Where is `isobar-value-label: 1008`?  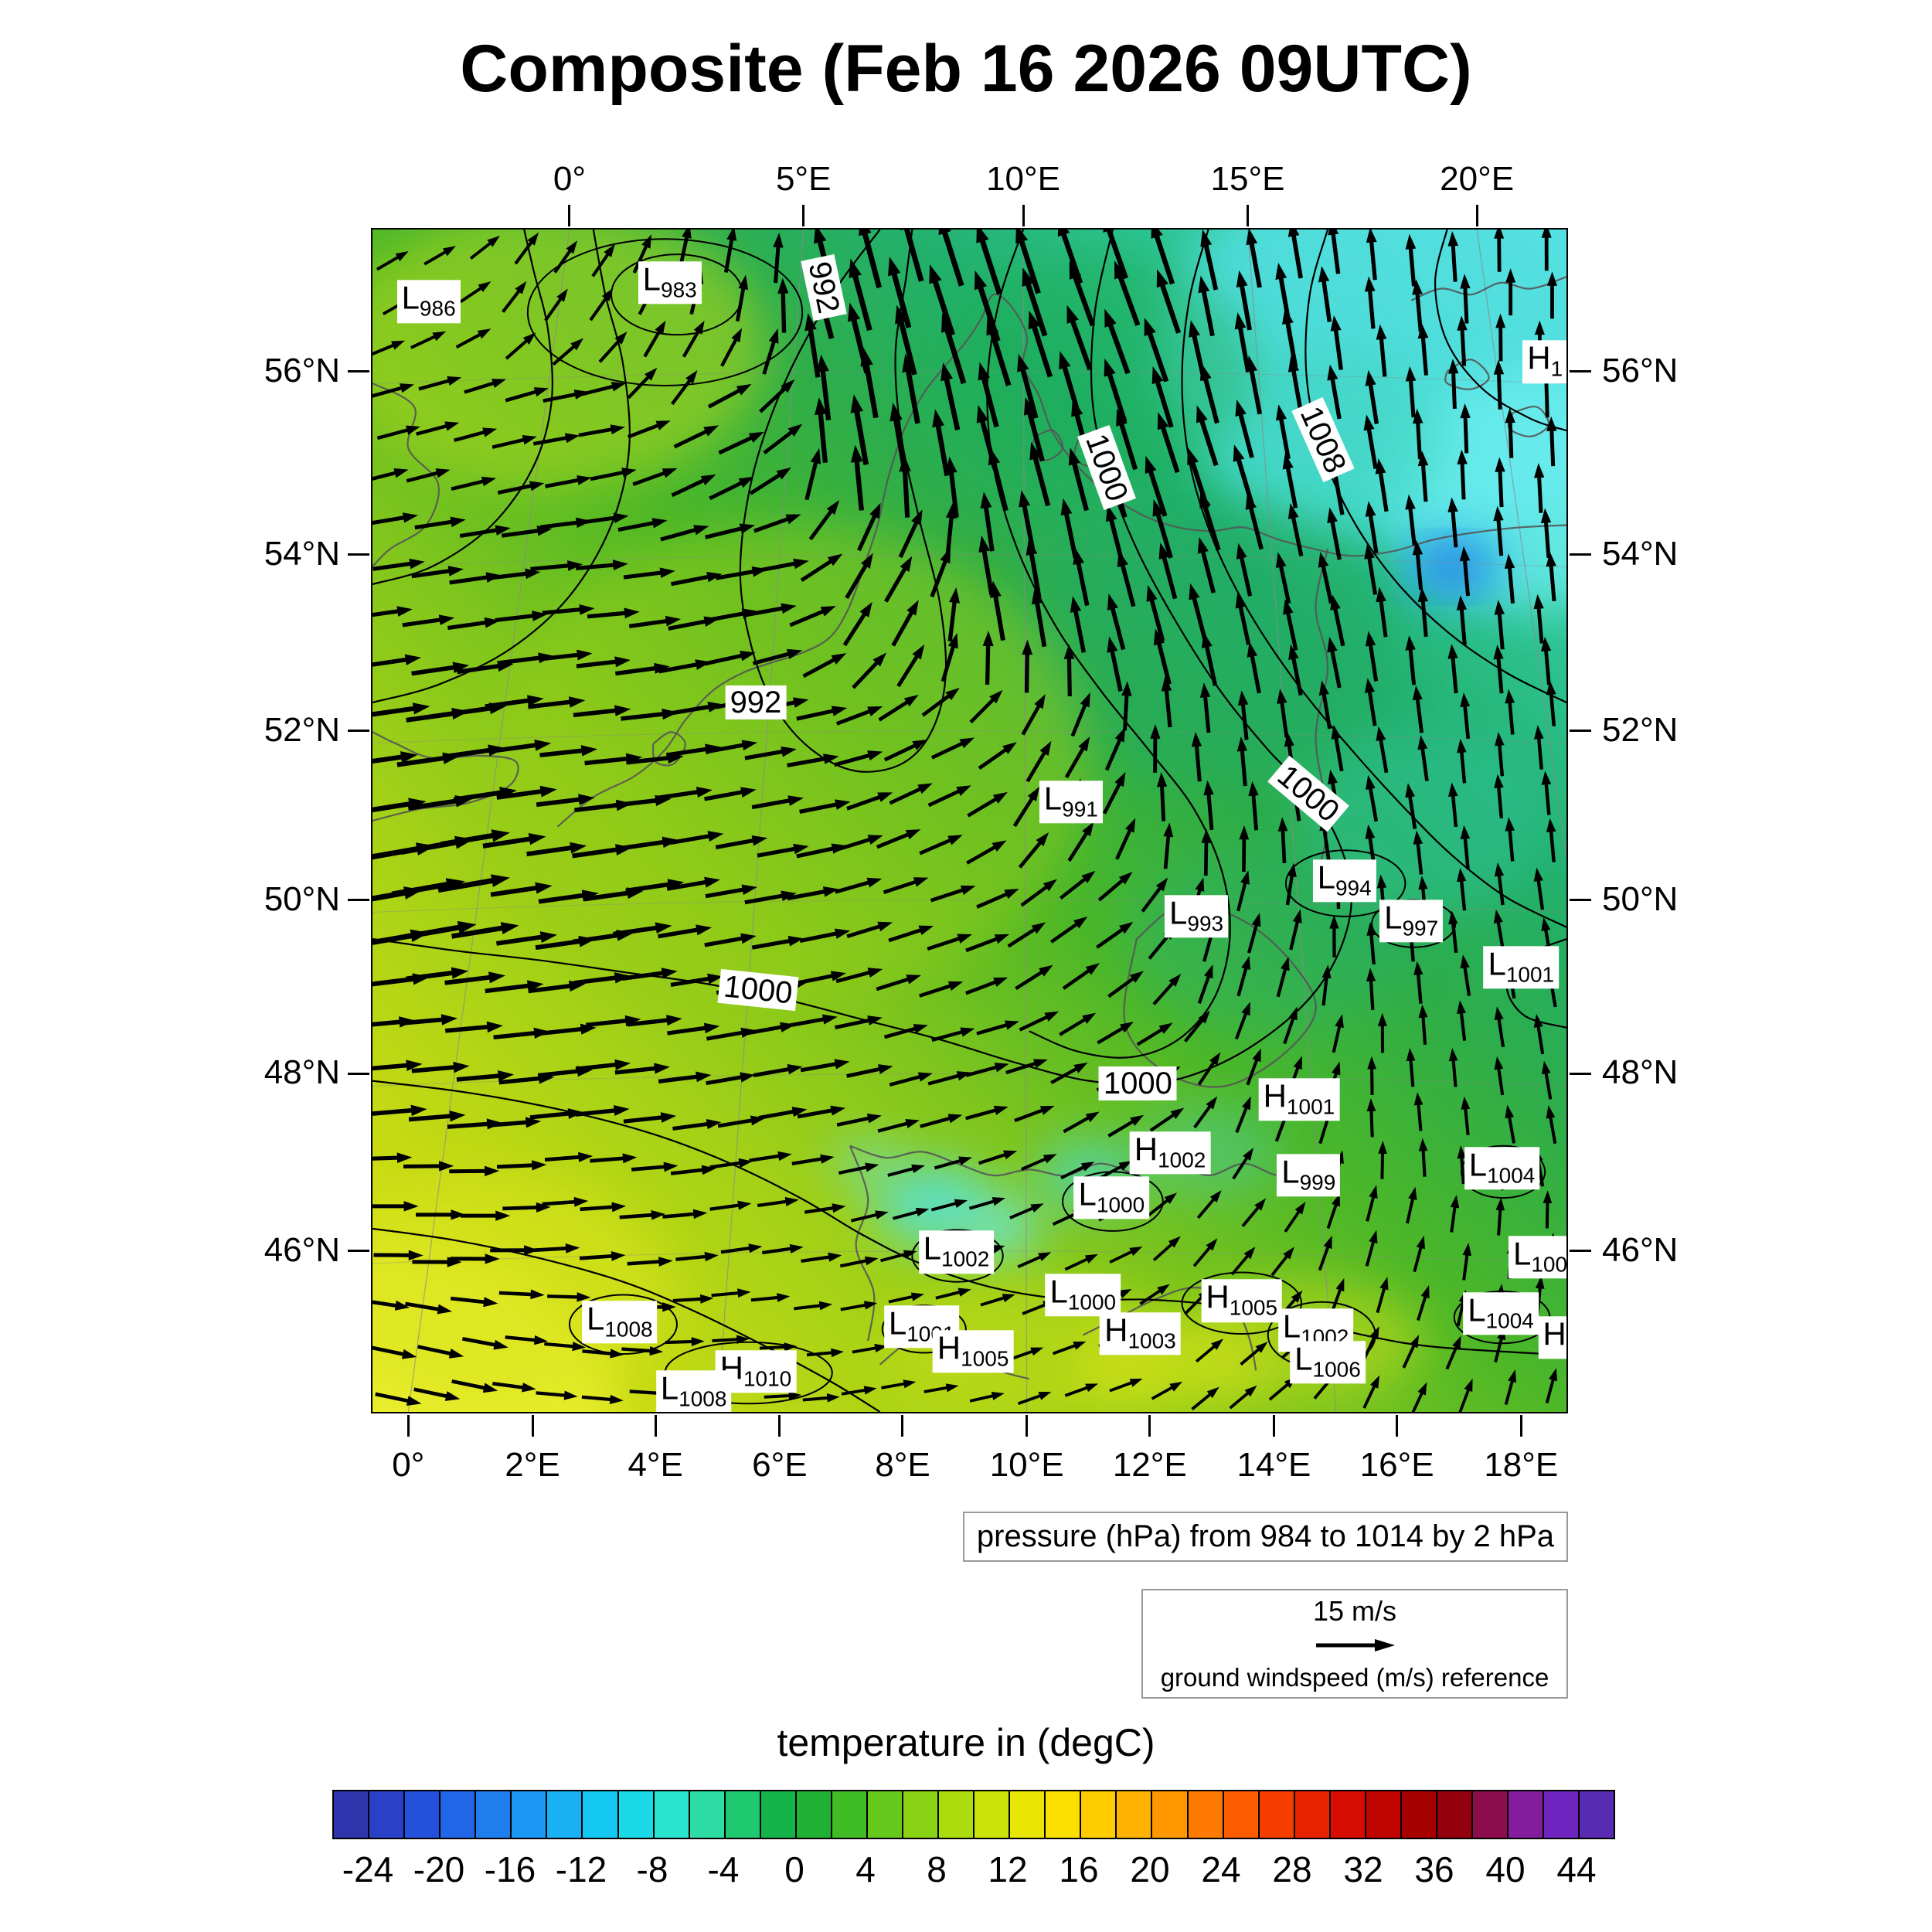
isobar-value-label: 1008 is located at coordinates (1323, 440).